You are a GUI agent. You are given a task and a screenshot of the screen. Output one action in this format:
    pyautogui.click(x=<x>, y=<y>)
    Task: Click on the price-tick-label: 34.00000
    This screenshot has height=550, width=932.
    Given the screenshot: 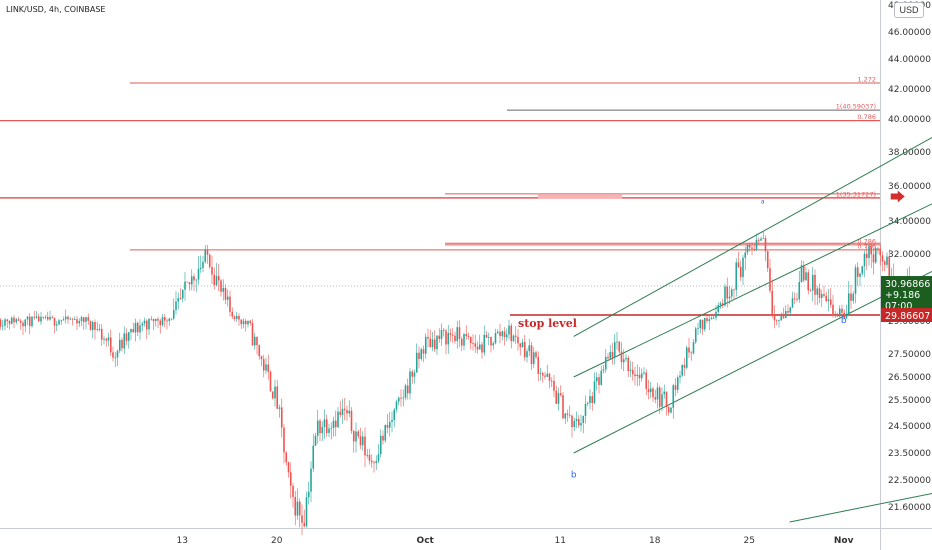 What is the action you would take?
    pyautogui.click(x=909, y=222)
    